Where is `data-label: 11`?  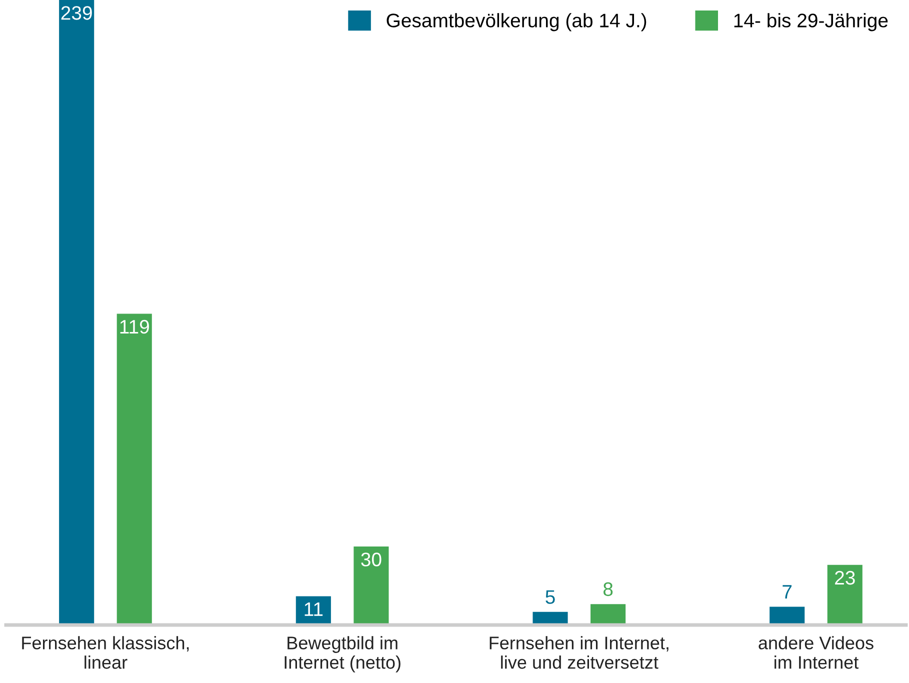 data-label: 11 is located at coordinates (313, 609).